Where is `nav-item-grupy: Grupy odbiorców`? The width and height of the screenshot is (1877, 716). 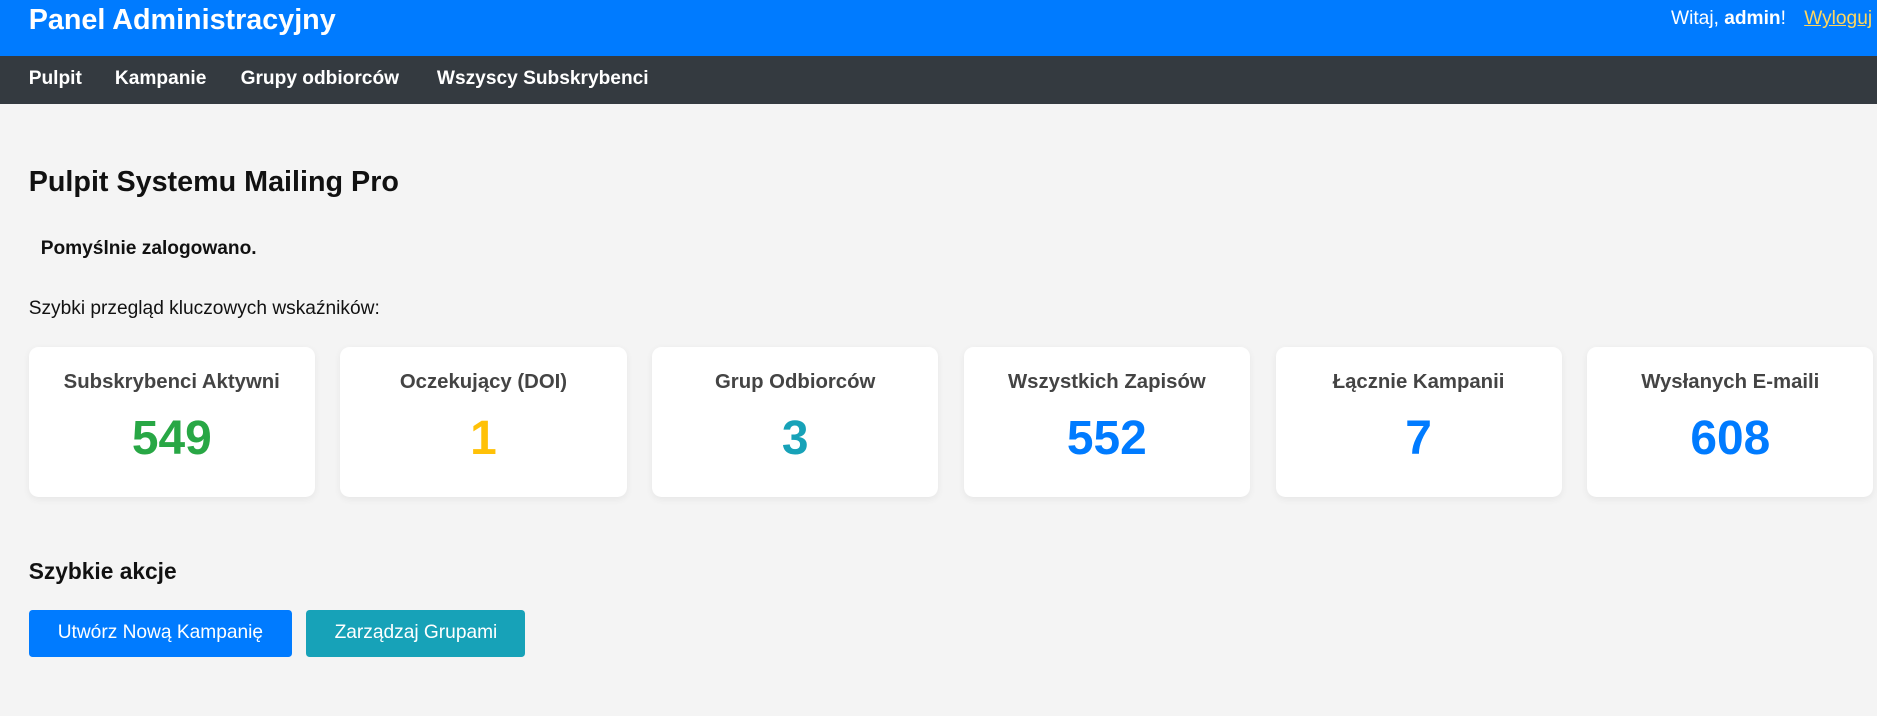 nav-item-grupy: Grupy odbiorców is located at coordinates (320, 79).